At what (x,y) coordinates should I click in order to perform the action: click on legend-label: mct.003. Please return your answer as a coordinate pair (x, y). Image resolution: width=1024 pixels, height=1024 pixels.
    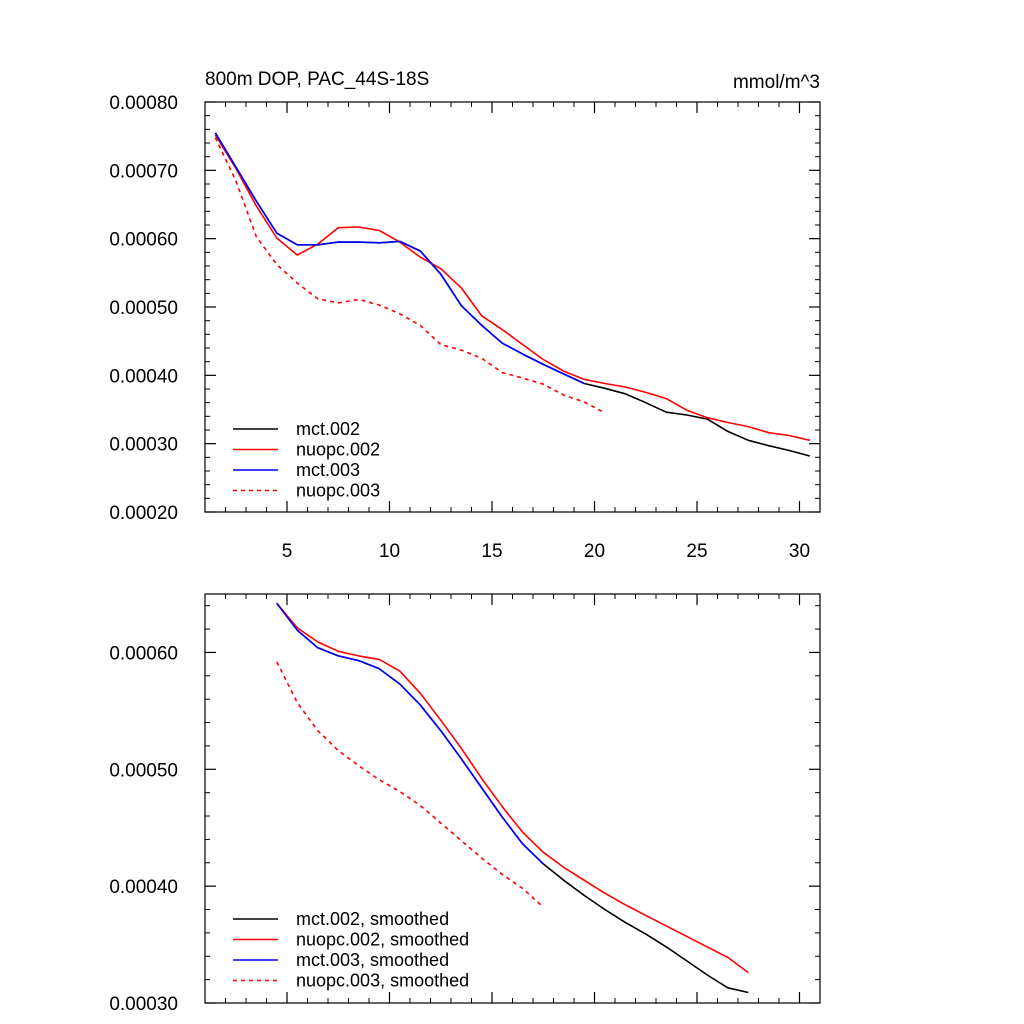
    Looking at the image, I should click on (328, 470).